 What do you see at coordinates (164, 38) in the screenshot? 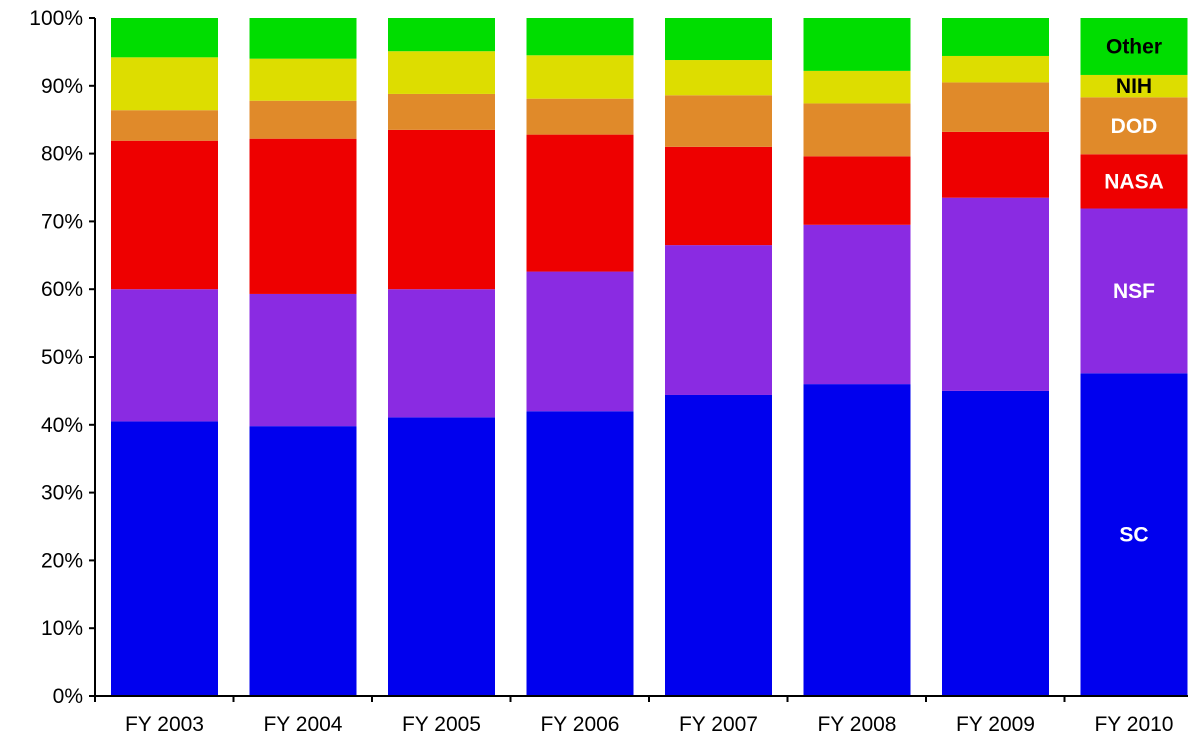
I see `bar-segment-other-fy-2003` at bounding box center [164, 38].